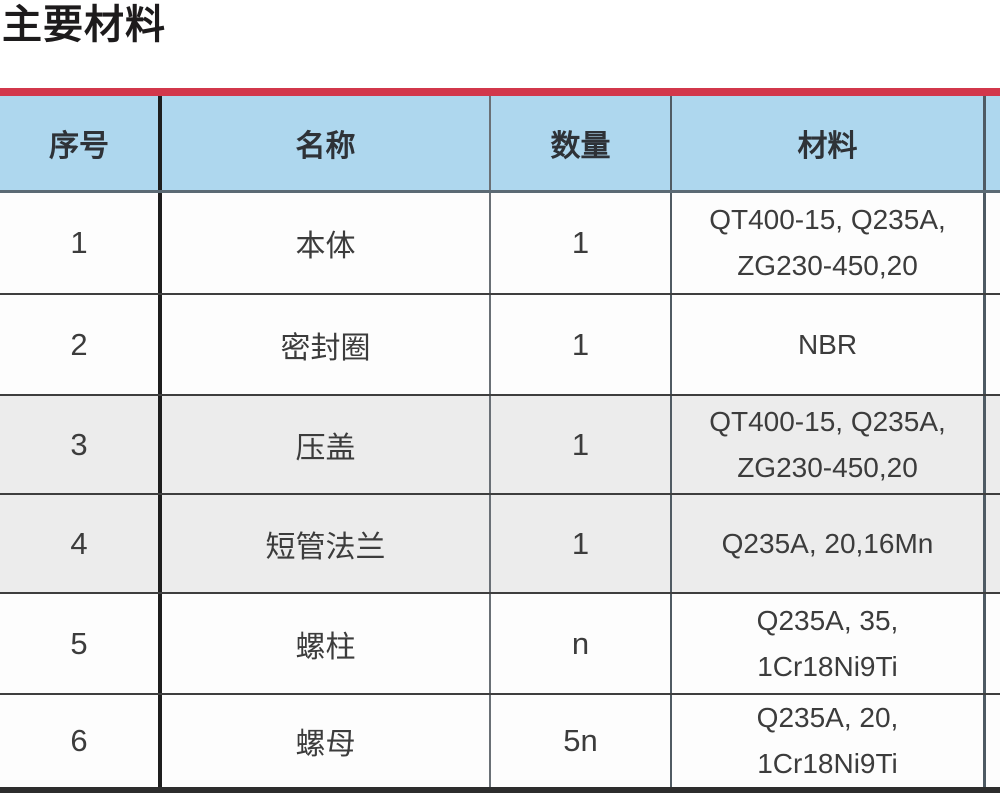 This screenshot has width=1000, height=793. Describe the element at coordinates (81, 444) in the screenshot. I see `cell-no: 3` at that location.